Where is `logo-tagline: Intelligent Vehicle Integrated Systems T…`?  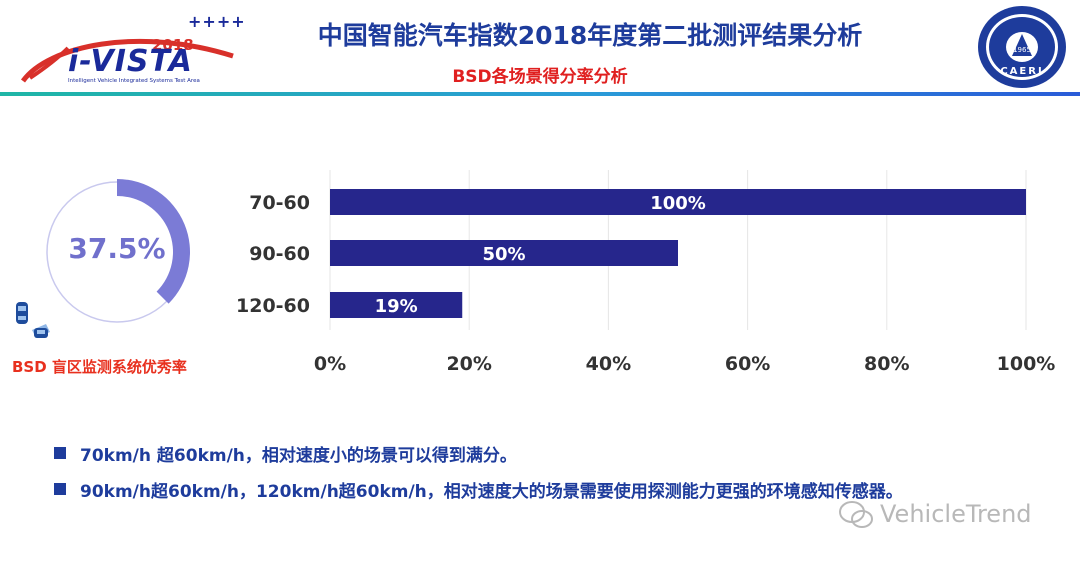
logo-tagline: Intelligent Vehicle Integrated Systems T… is located at coordinates (134, 81).